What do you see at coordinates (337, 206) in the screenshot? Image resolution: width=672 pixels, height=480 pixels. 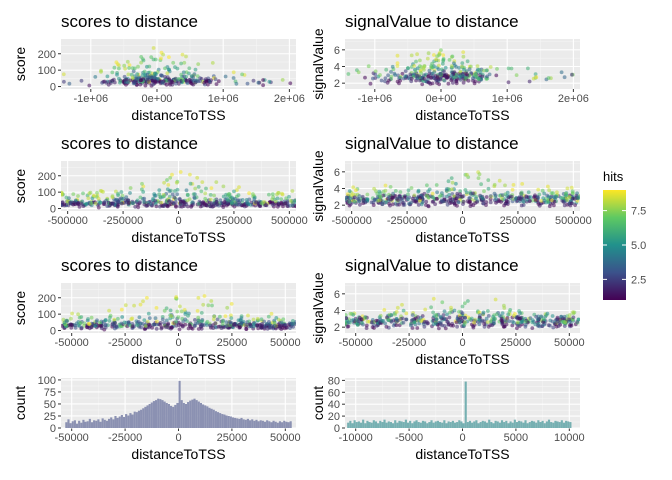 I see `y-tick-label: 2` at bounding box center [337, 206].